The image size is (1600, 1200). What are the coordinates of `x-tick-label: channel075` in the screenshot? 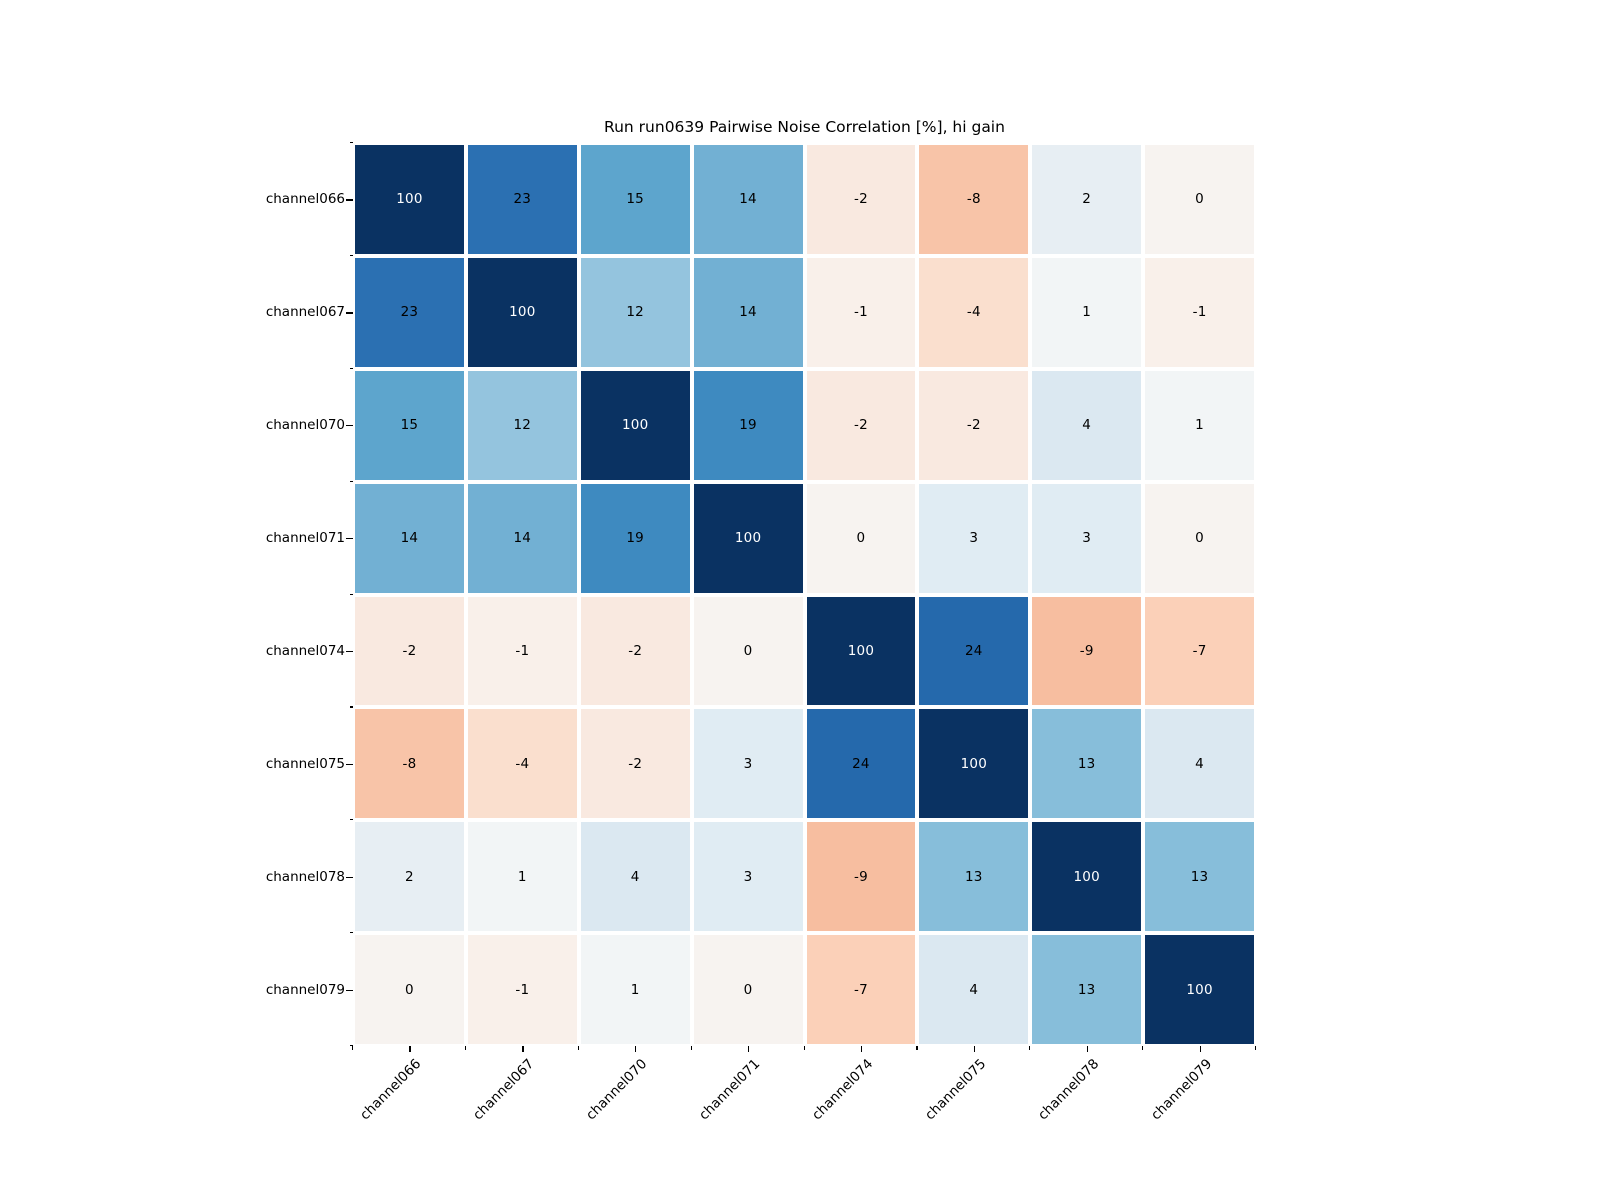 It's located at (955, 1090).